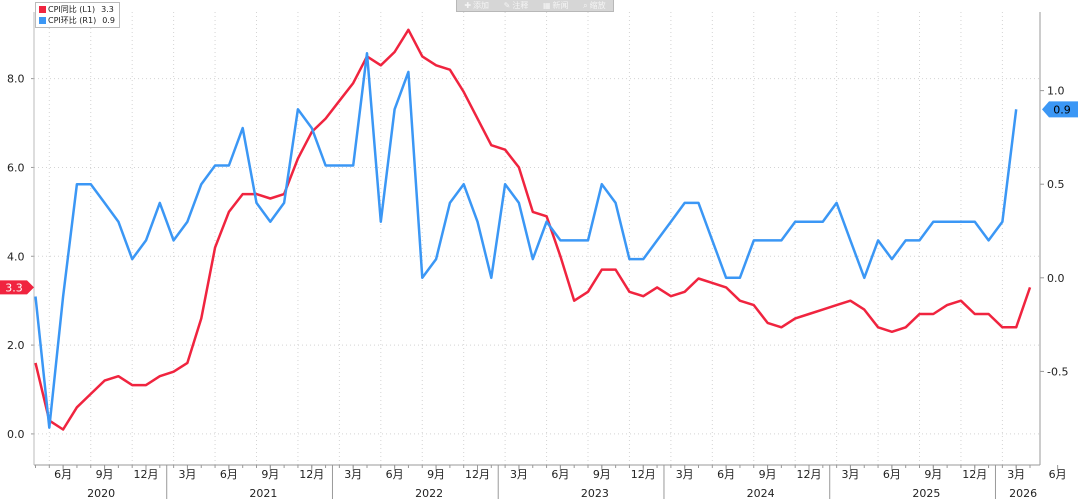 The width and height of the screenshot is (1080, 499). I want to click on tick-label-left: 0.0, so click(16, 434).